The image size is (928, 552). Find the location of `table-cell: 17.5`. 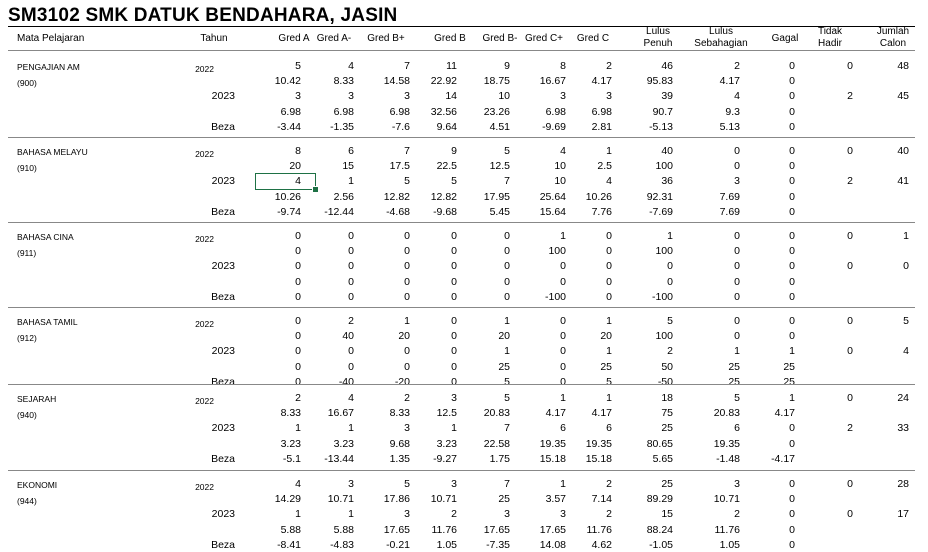

table-cell: 17.5 is located at coordinates (399, 166).